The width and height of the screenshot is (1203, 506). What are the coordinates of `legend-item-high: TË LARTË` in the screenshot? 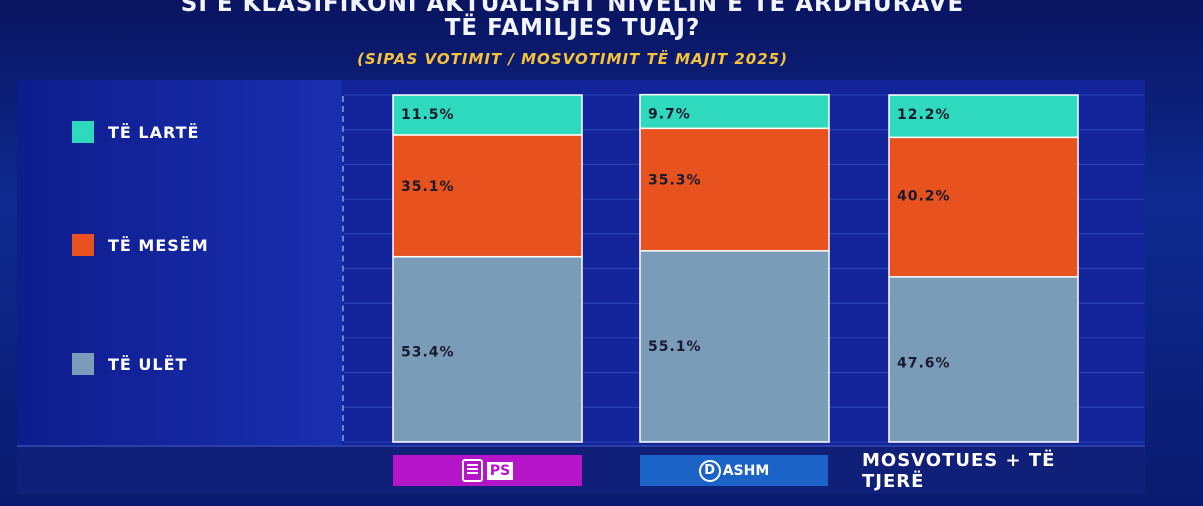 It's located at (135, 132).